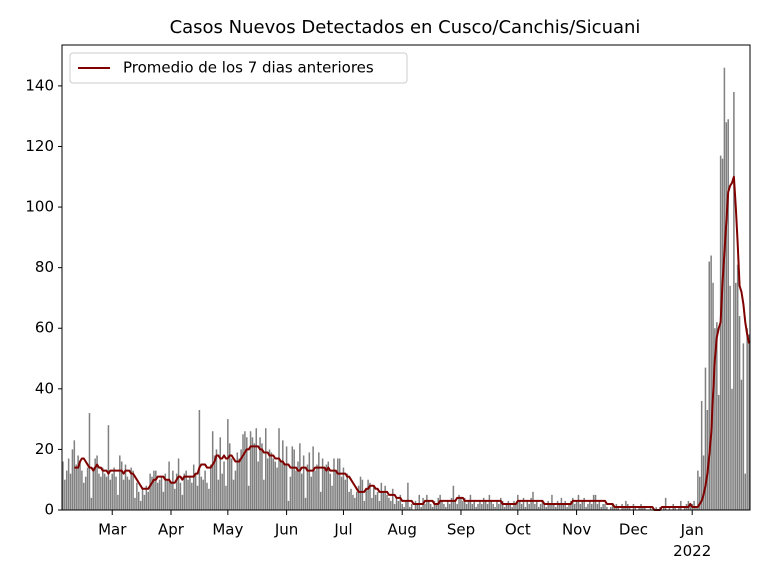 The image size is (768, 576). What do you see at coordinates (171, 530) in the screenshot?
I see `x-tick-label: Apr` at bounding box center [171, 530].